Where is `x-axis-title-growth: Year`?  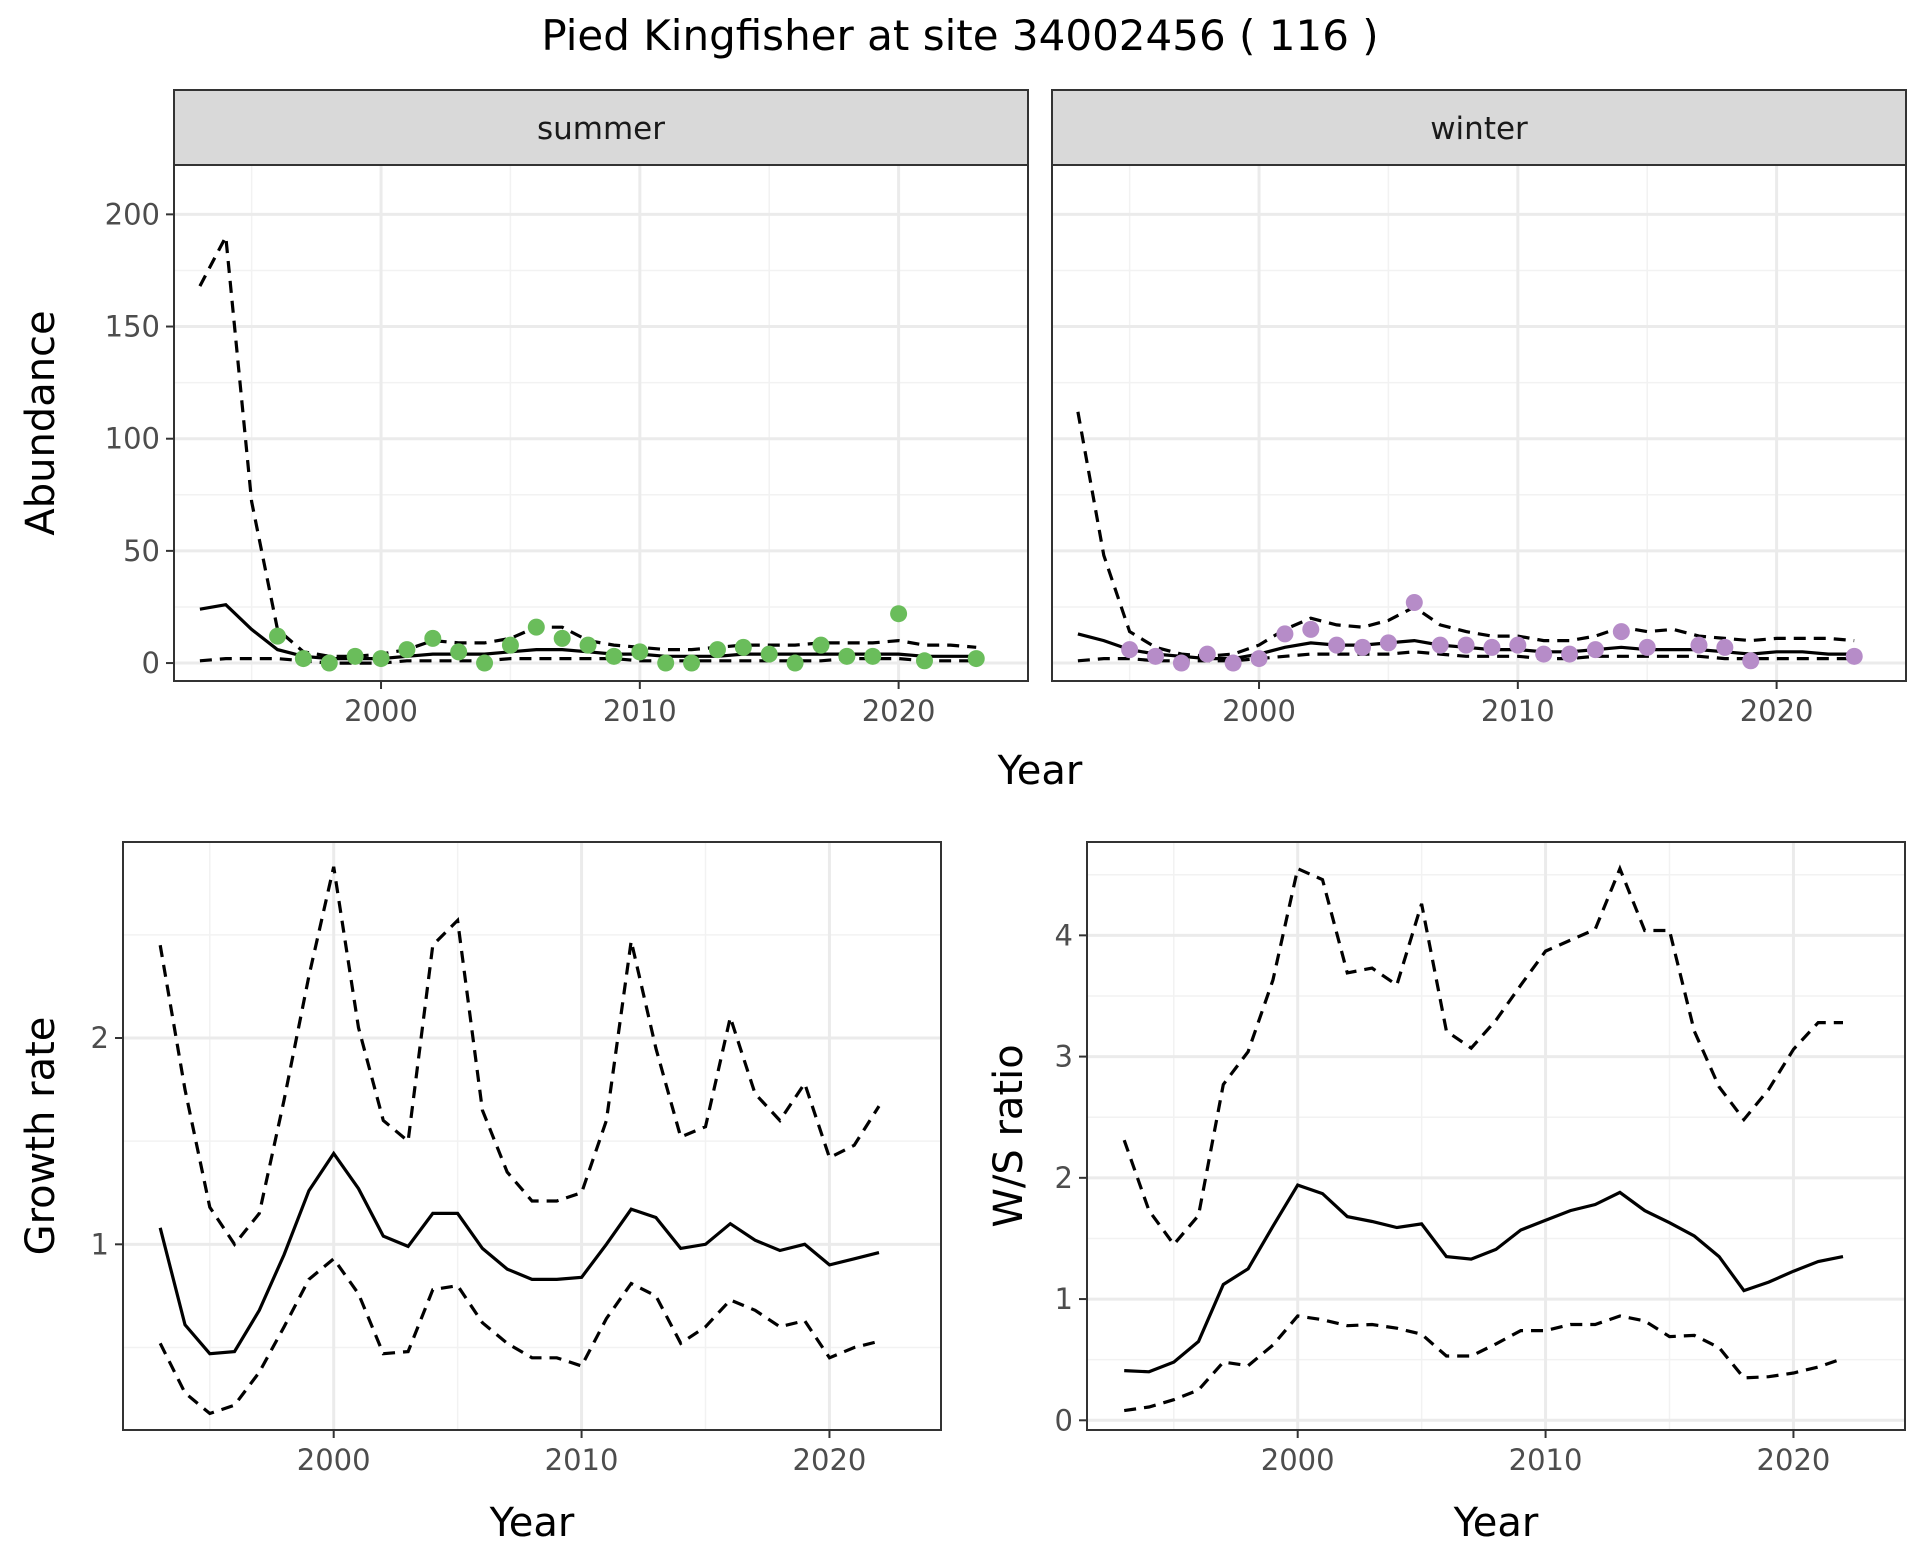 x-axis-title-growth: Year is located at coordinates (532, 1523).